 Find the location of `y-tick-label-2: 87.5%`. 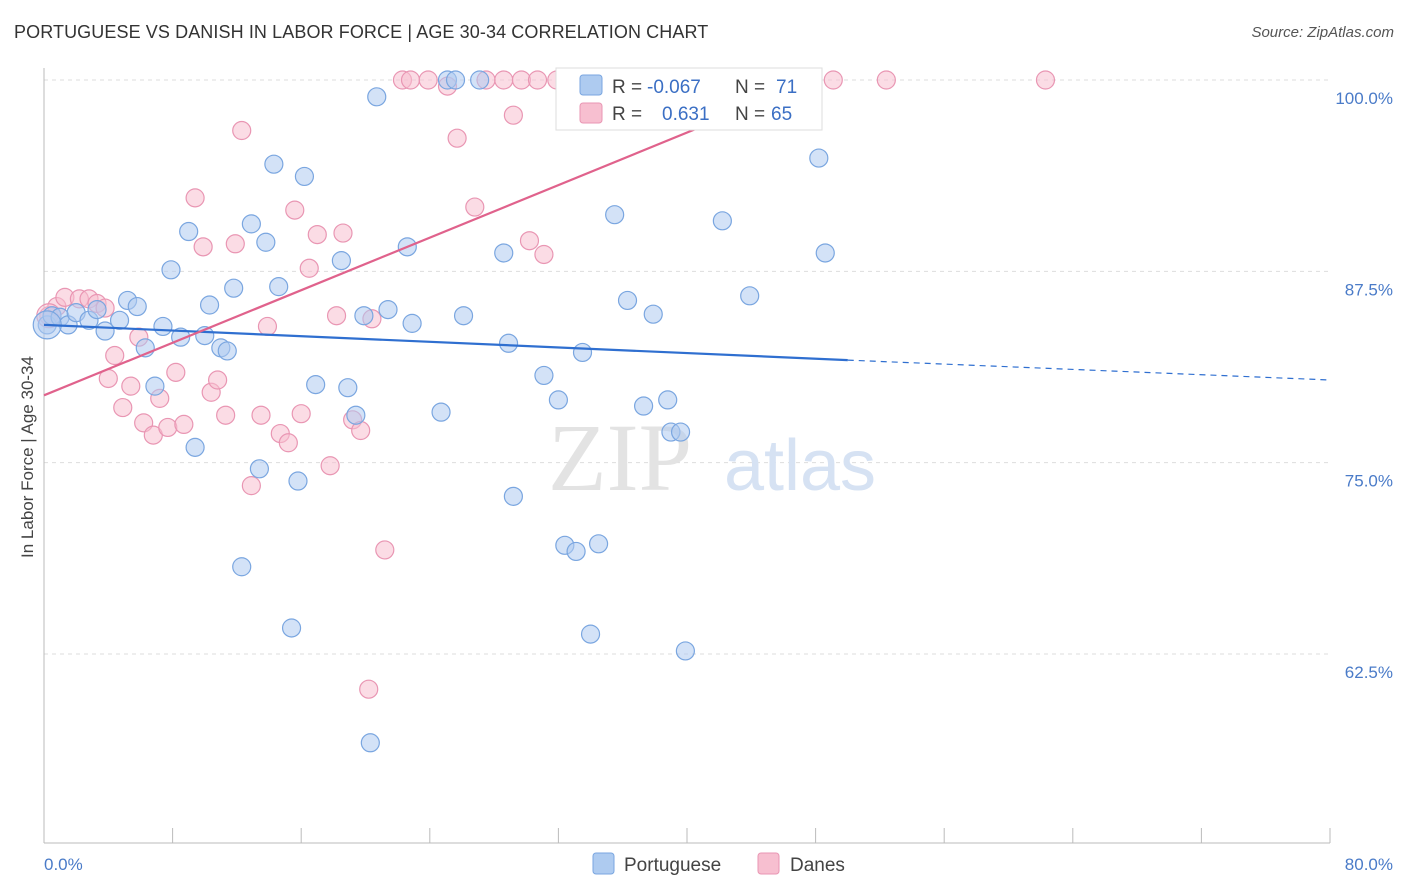

y-tick-label-2: 87.5% is located at coordinates (1369, 289).